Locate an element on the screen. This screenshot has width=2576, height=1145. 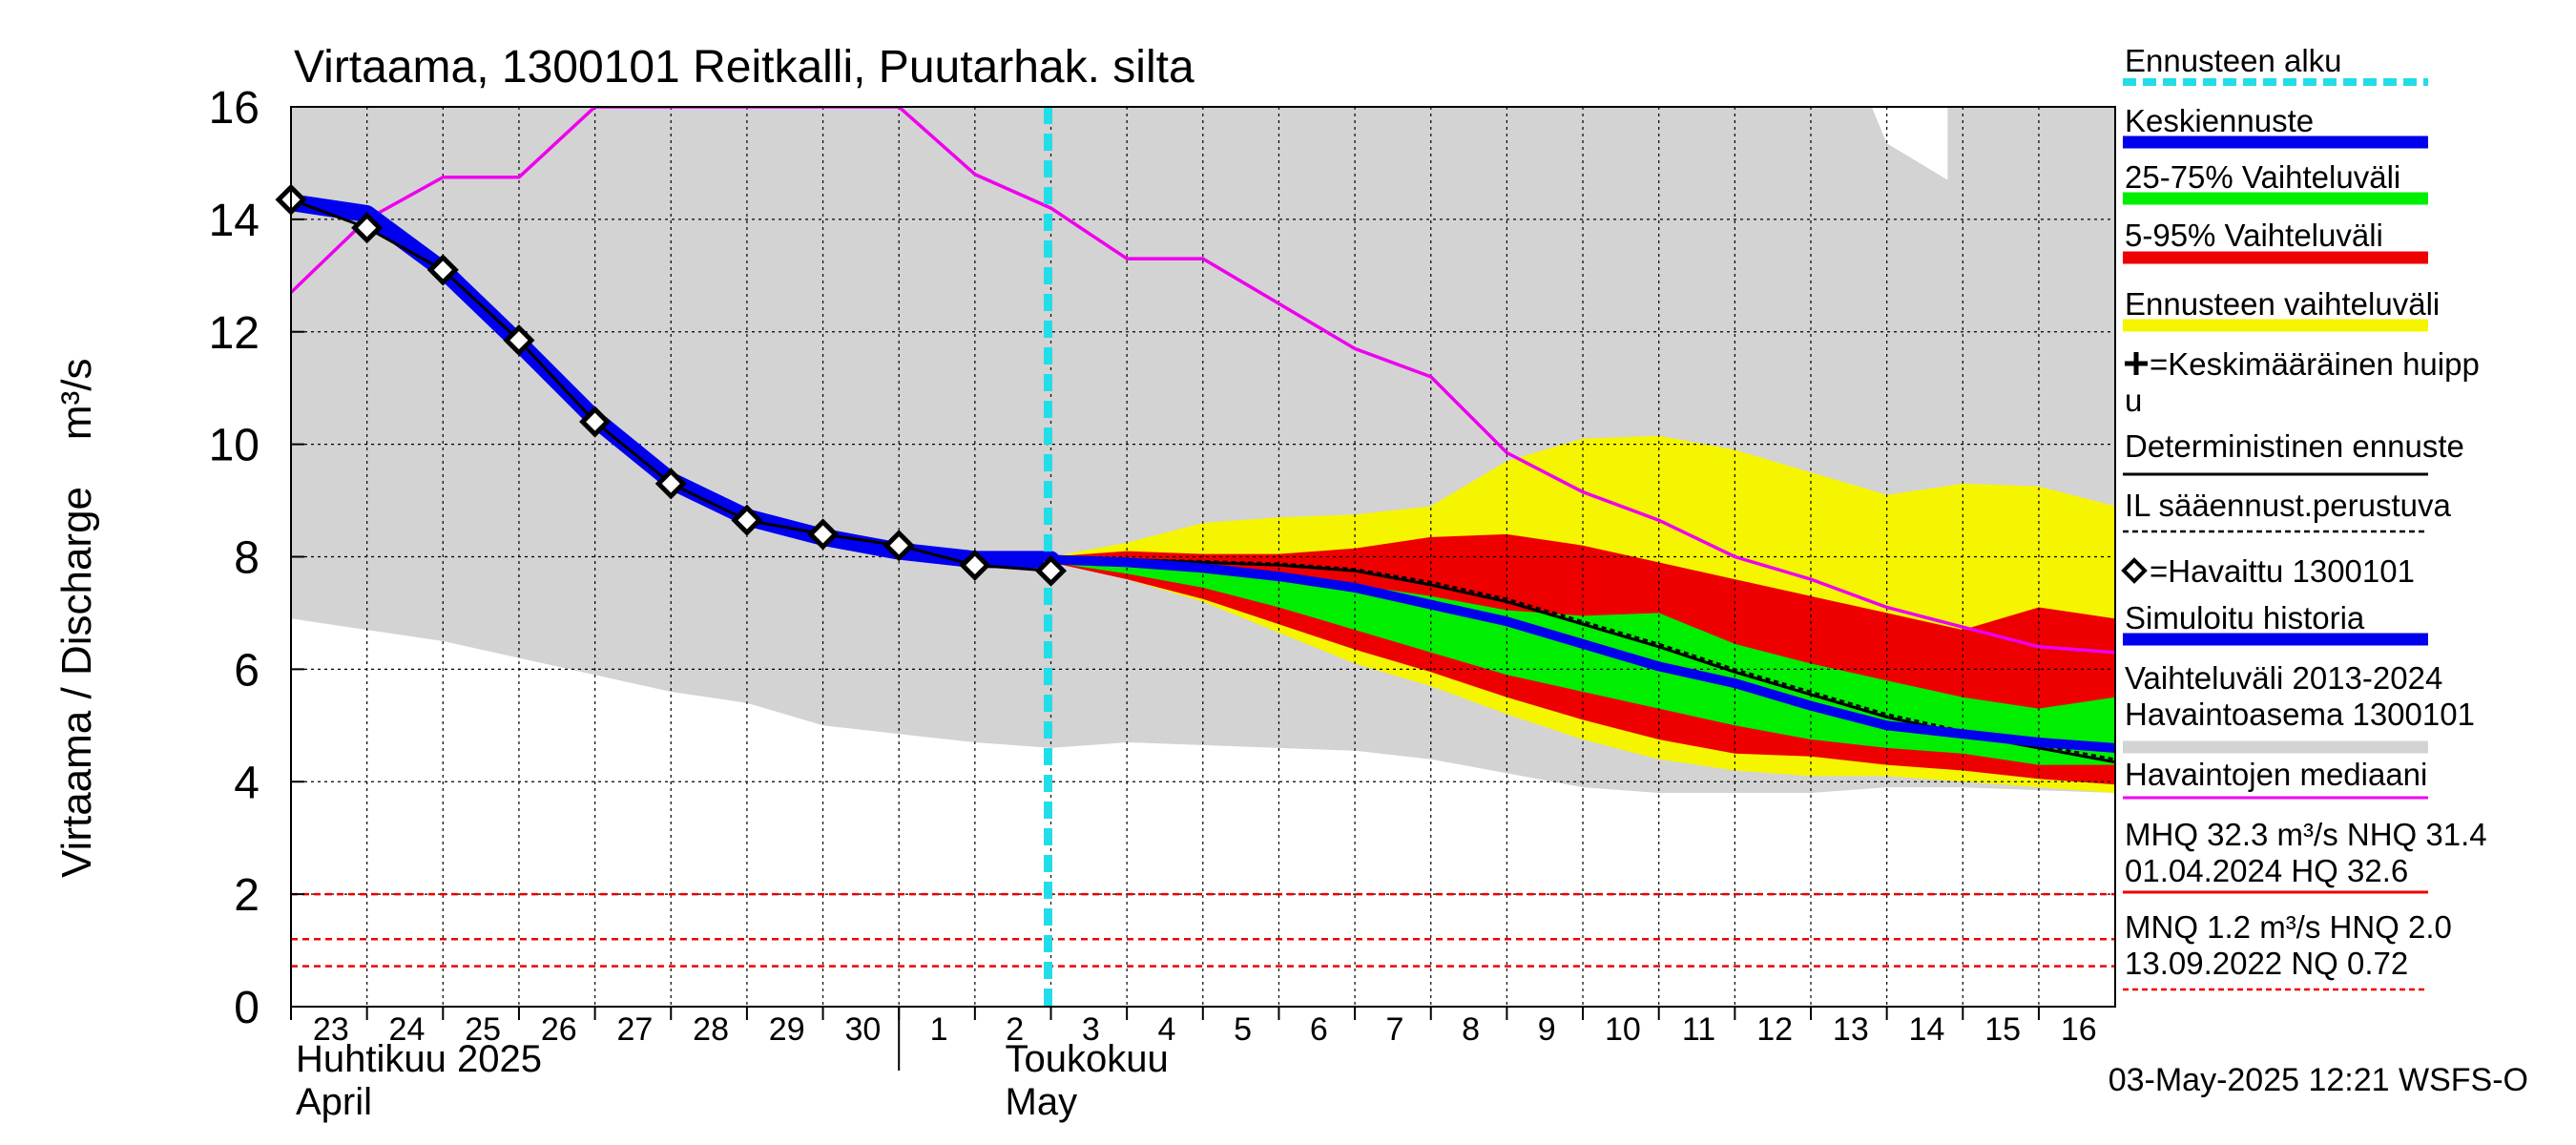
legend-label: Havaintoasema 1300101 is located at coordinates (2300, 715).